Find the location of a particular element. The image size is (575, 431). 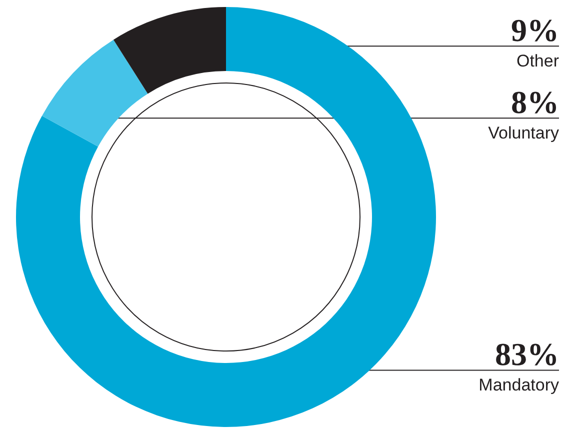

data-label: 9% is located at coordinates (535, 30).